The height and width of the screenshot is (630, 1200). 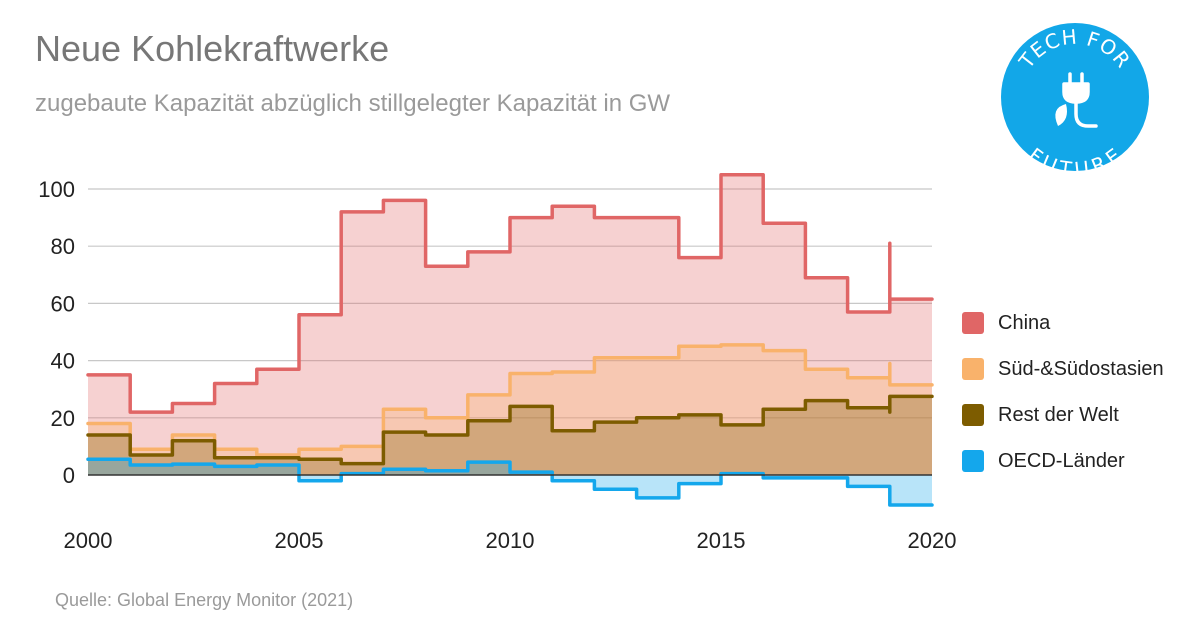 I want to click on y-tick-label-100: 100, so click(x=56, y=189).